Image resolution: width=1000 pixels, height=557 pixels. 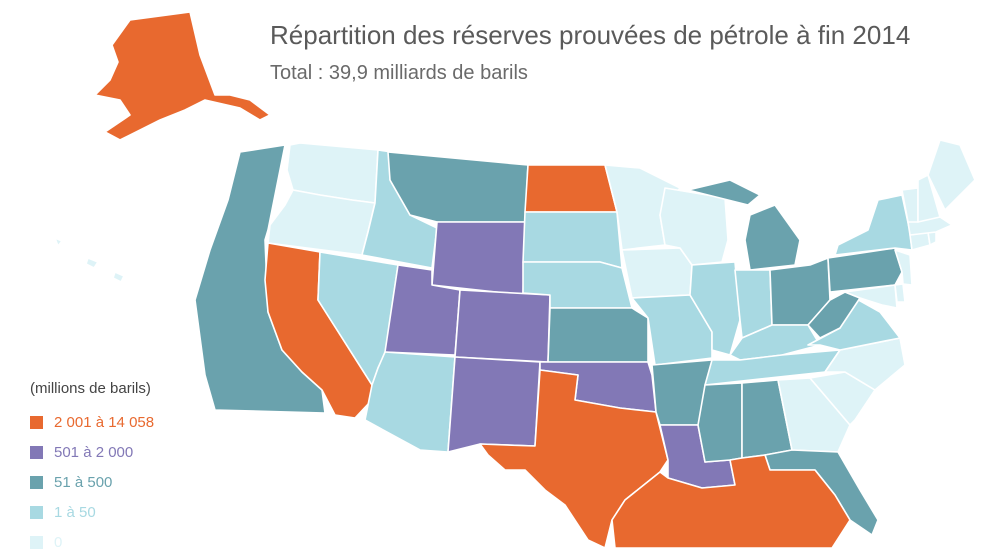 What do you see at coordinates (58, 542) in the screenshot?
I see `legend-label: 0` at bounding box center [58, 542].